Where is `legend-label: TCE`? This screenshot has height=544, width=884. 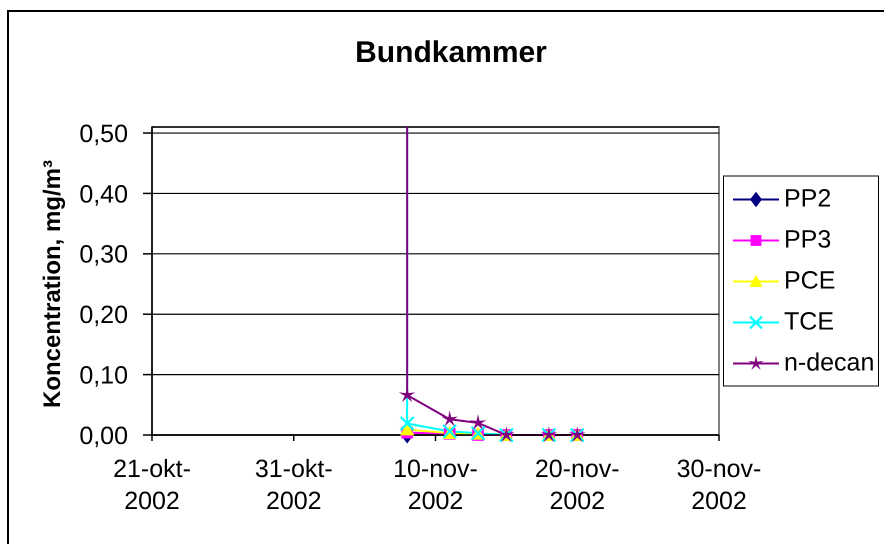
legend-label: TCE is located at coordinates (809, 322).